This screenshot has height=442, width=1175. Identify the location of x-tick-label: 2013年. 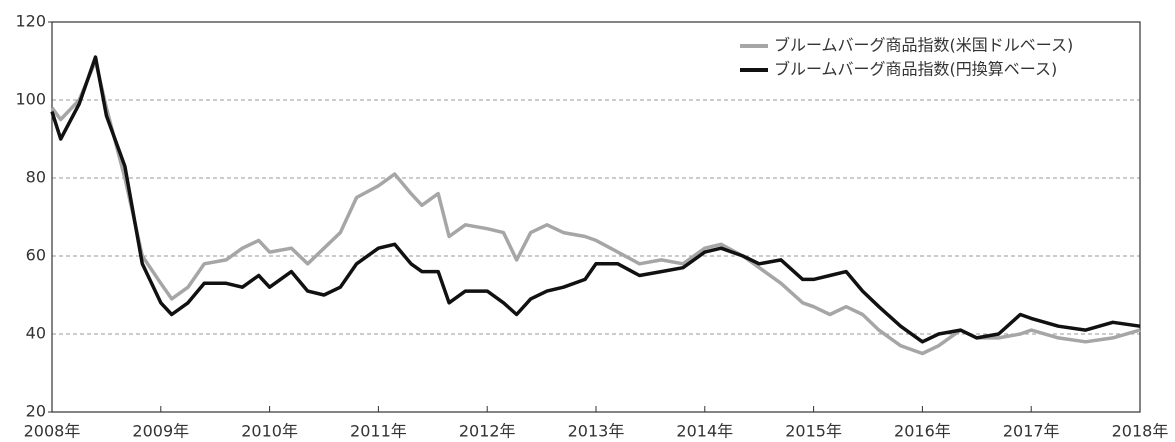
(596, 431).